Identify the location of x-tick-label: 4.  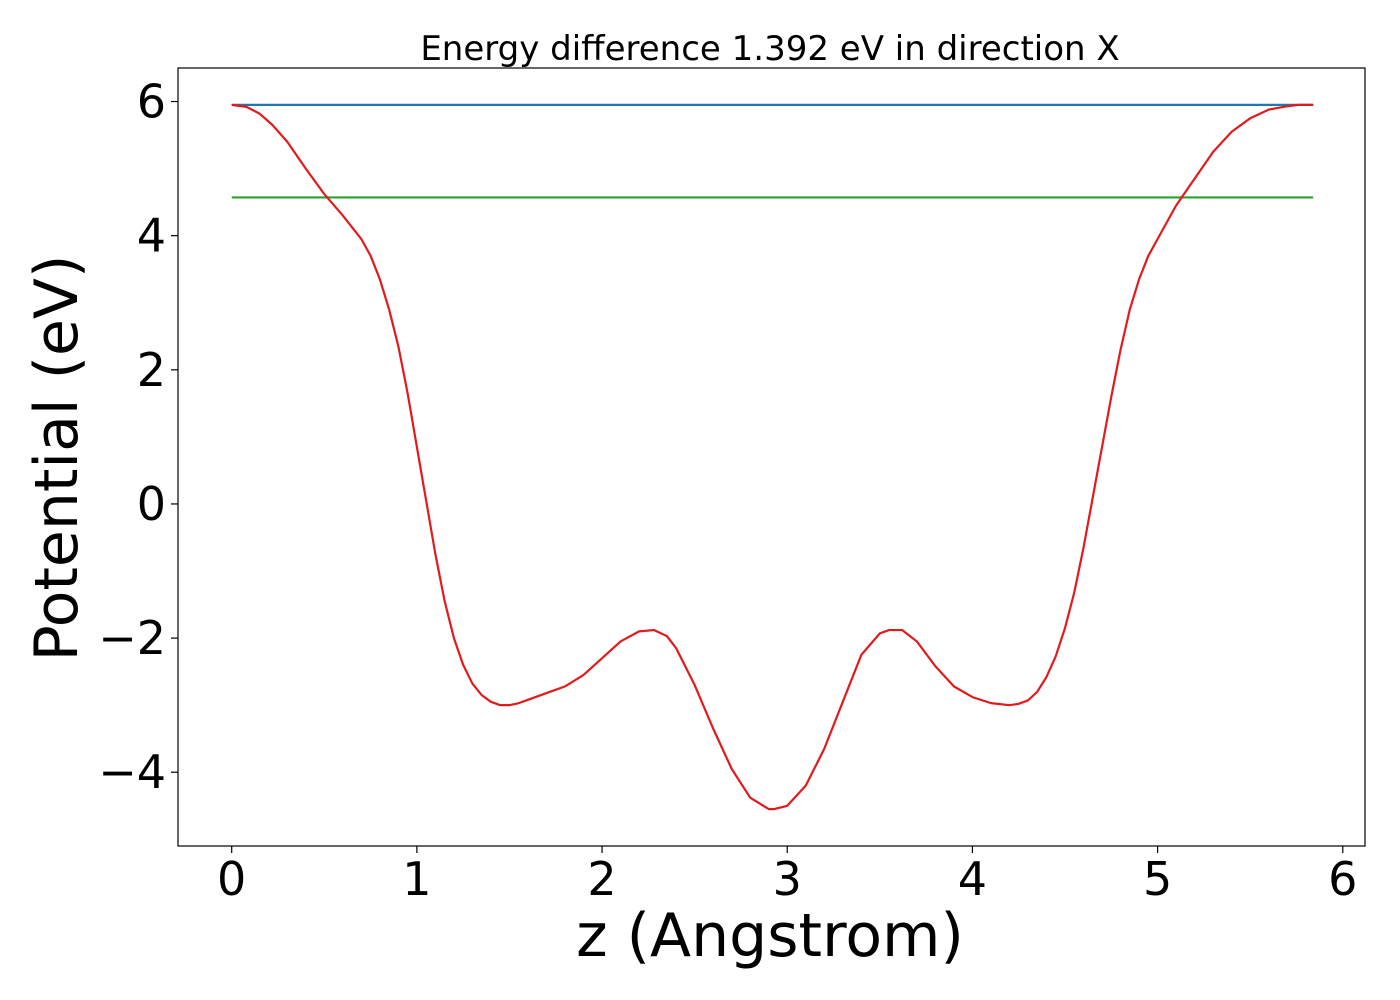
(972, 879).